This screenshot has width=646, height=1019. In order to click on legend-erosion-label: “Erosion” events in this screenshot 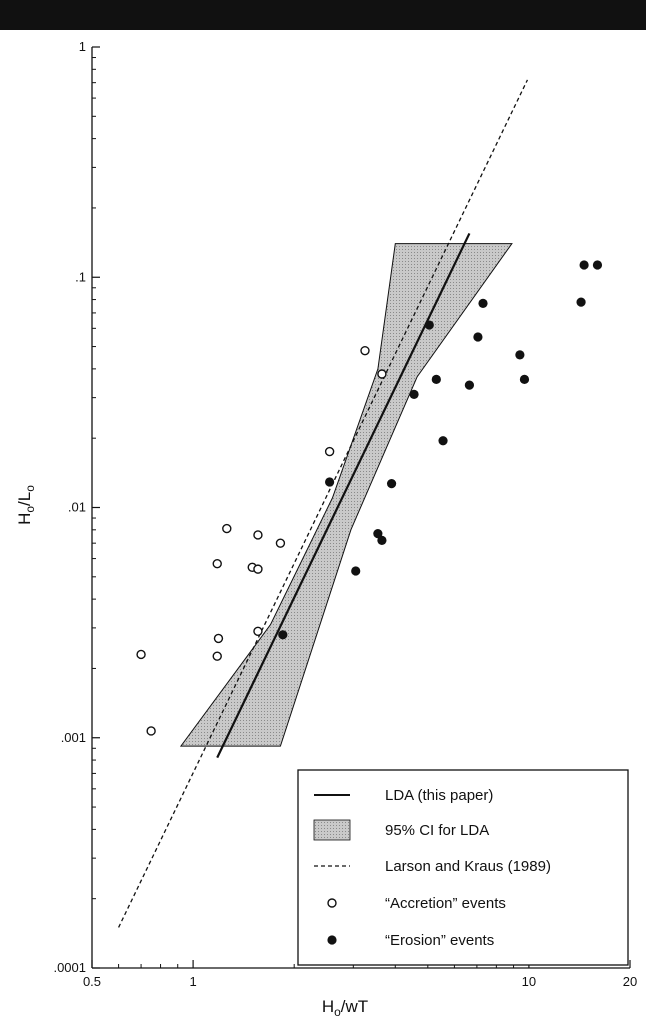, I will do `click(439, 940)`.